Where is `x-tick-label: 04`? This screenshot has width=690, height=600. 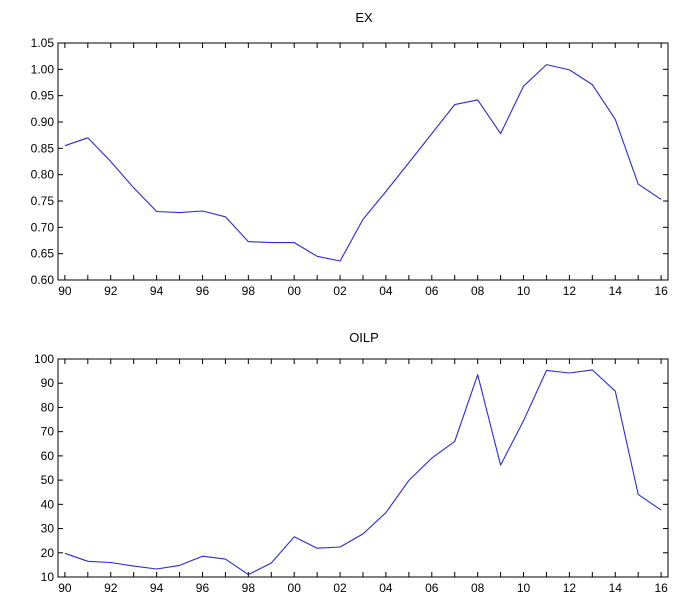
x-tick-label: 04 is located at coordinates (386, 291).